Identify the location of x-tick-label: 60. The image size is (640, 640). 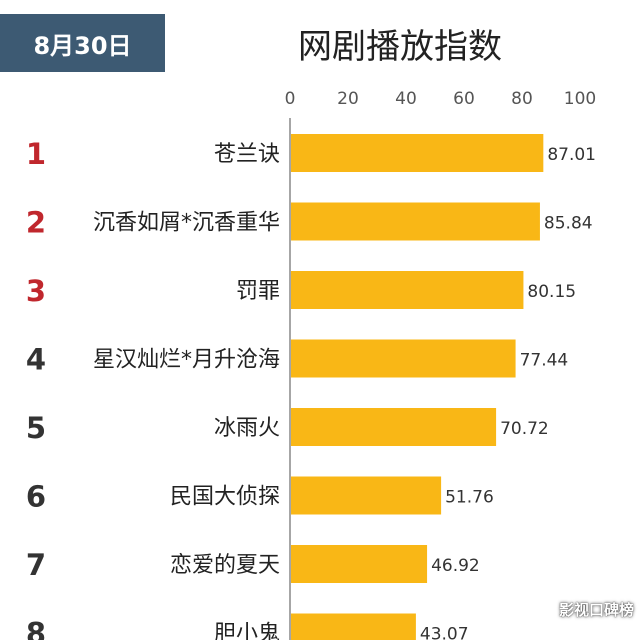
(464, 99).